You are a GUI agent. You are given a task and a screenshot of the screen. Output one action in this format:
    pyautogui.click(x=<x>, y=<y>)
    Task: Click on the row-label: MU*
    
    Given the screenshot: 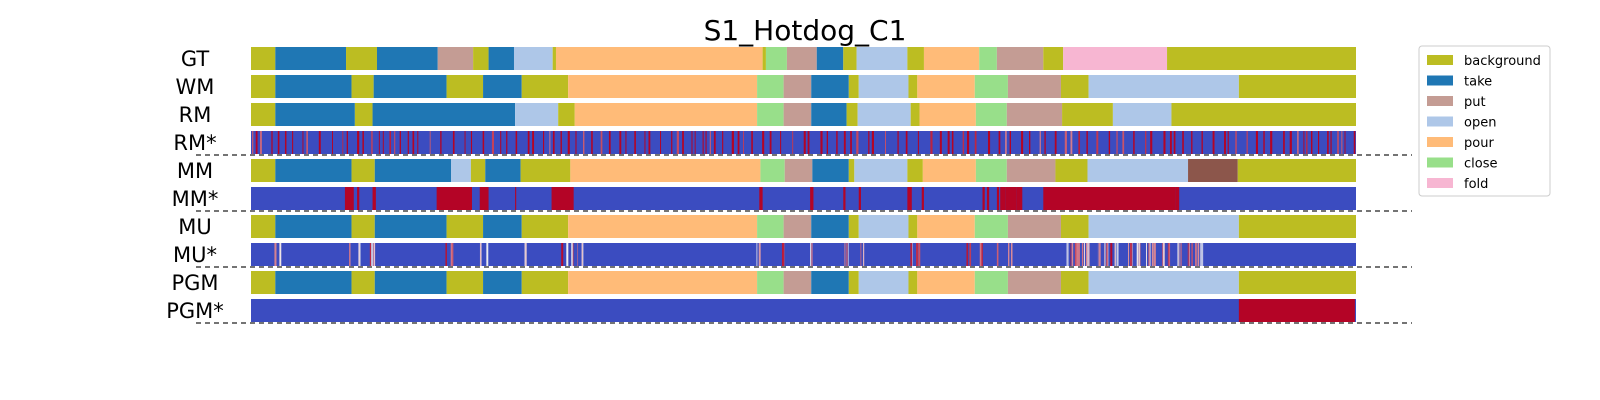 What is the action you would take?
    pyautogui.click(x=195, y=255)
    